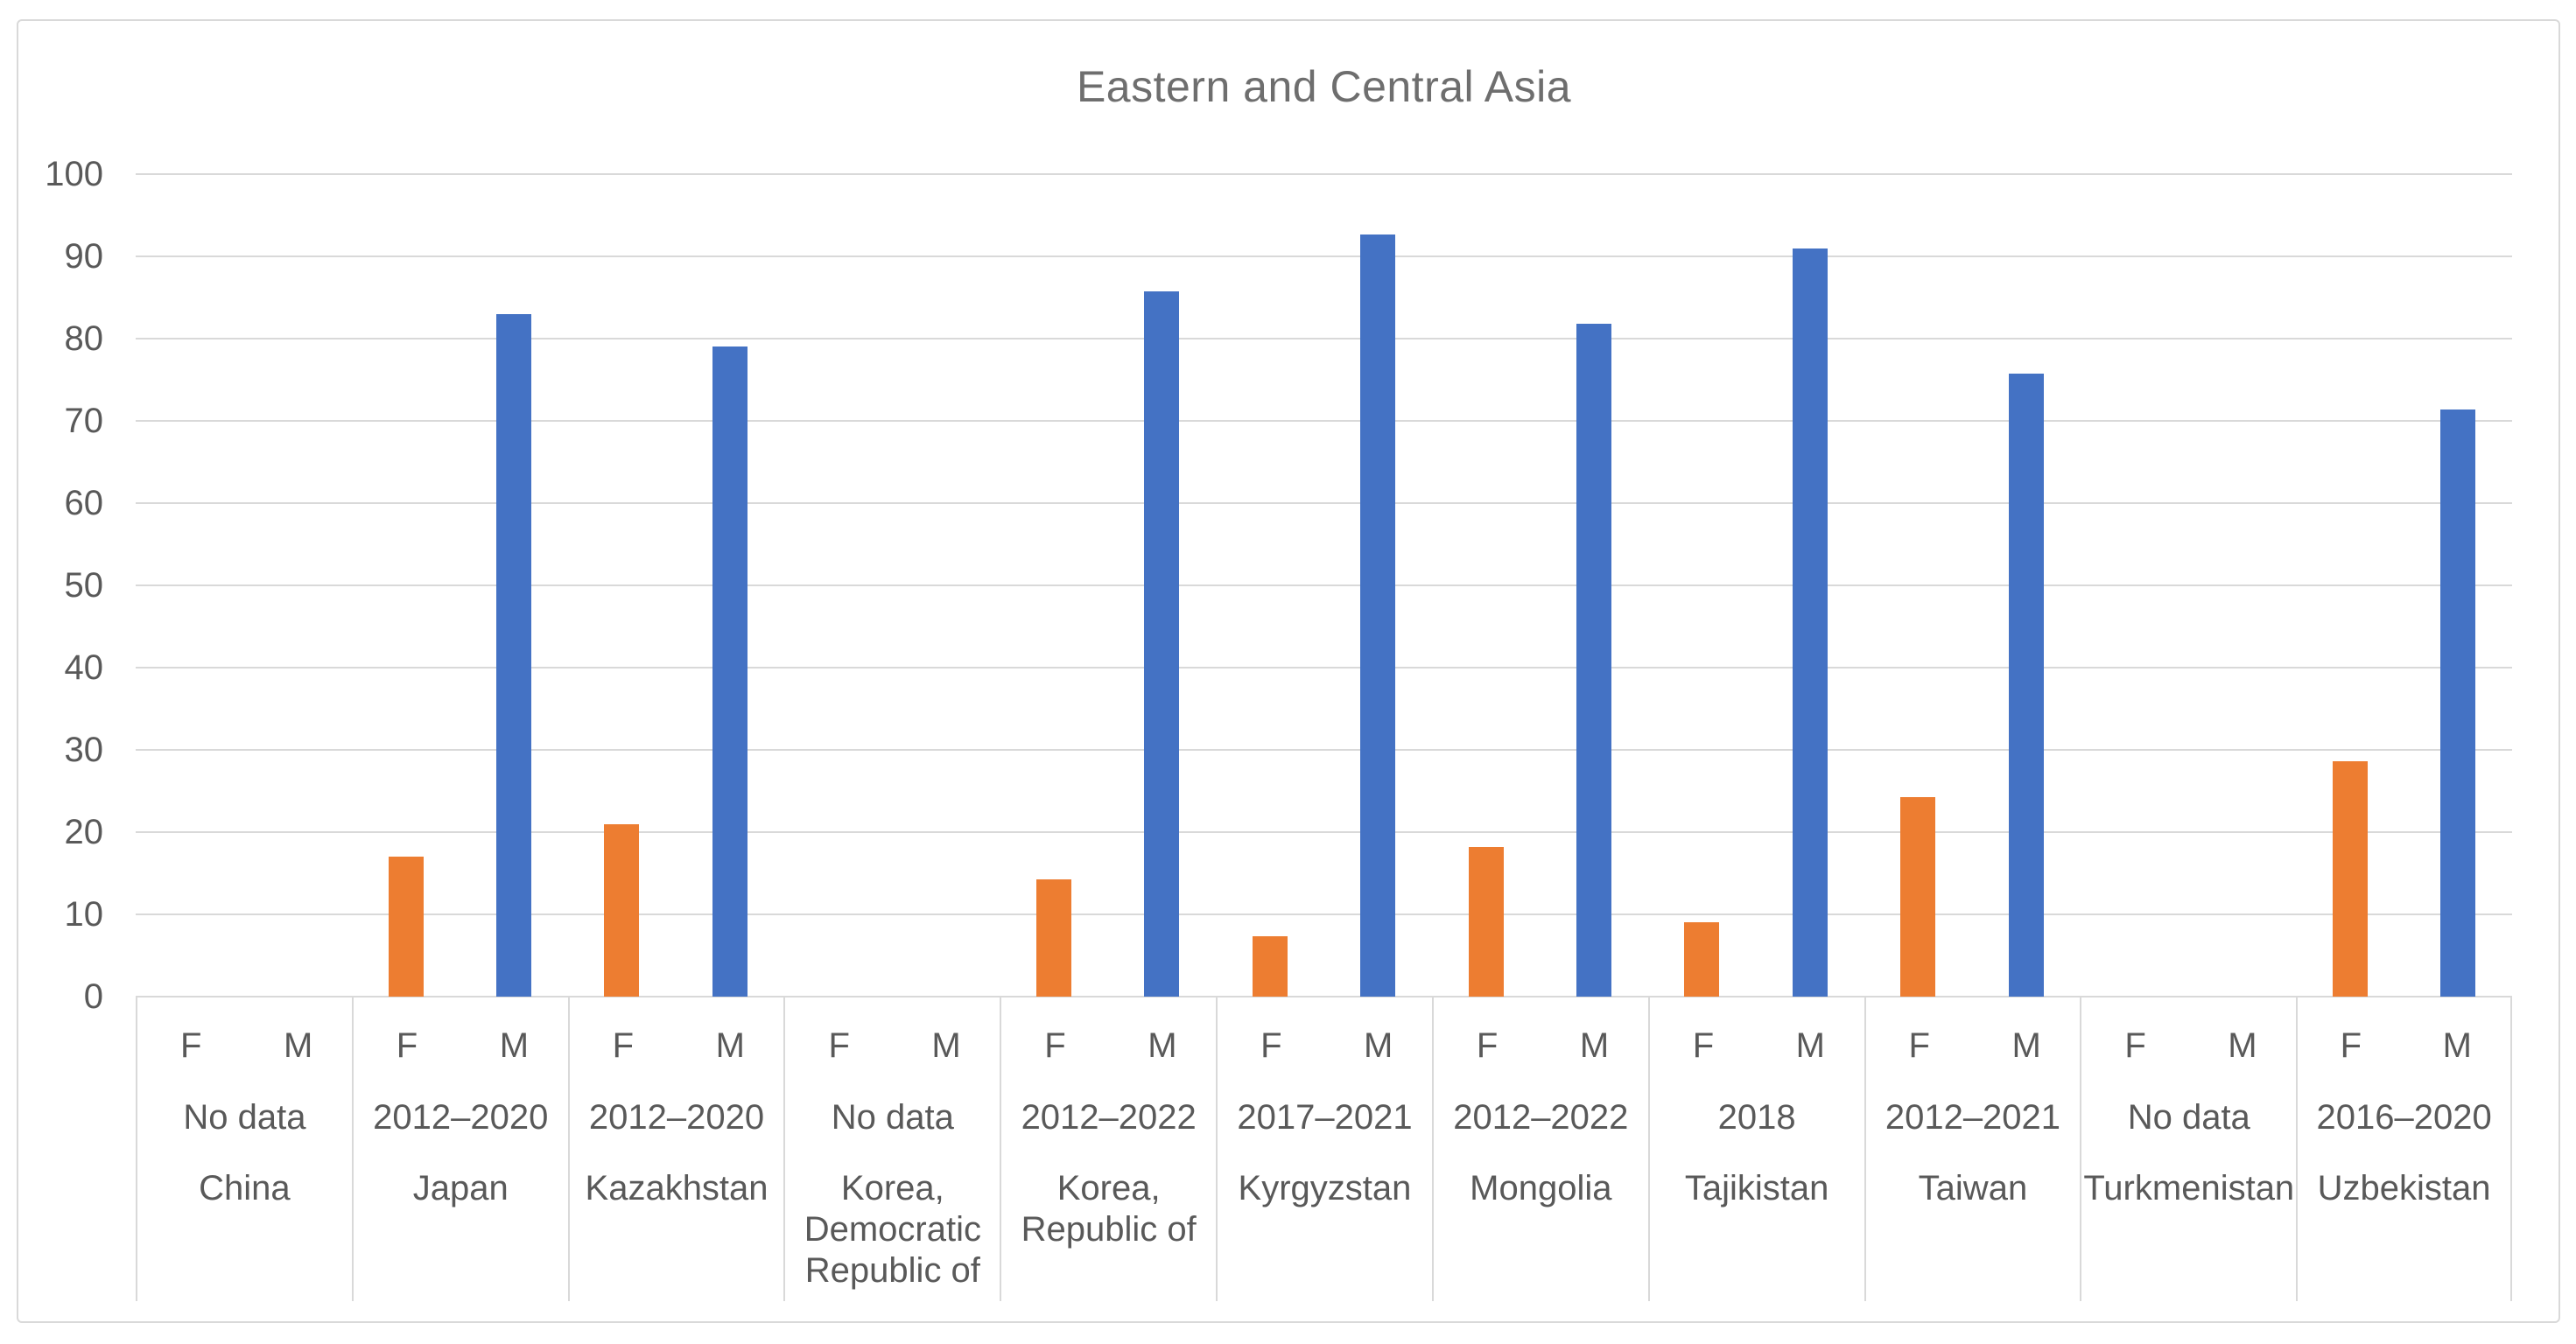  Describe the element at coordinates (622, 910) in the screenshot. I see `bar-f-kazakhstan` at that location.